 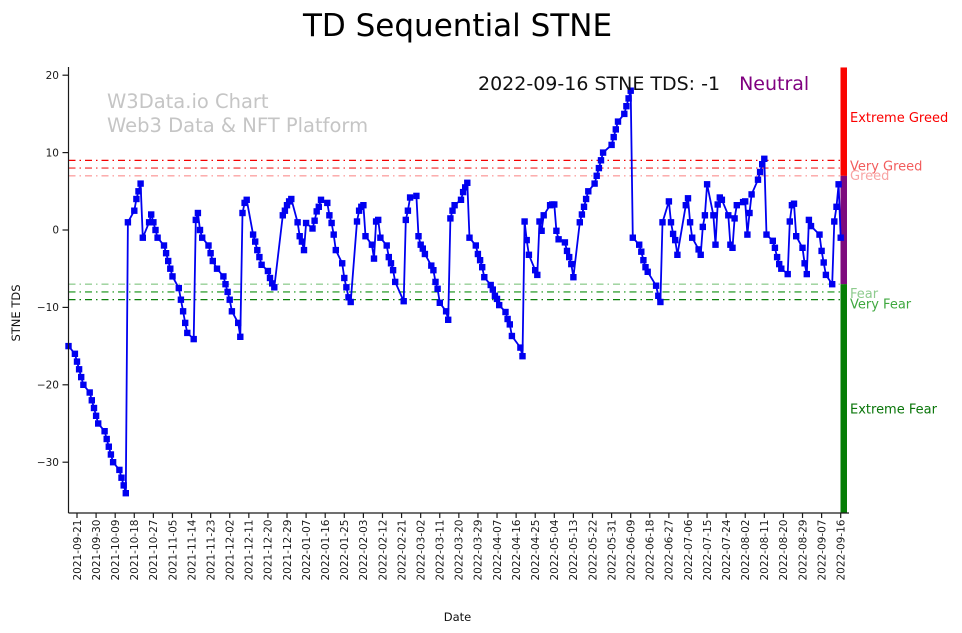 What do you see at coordinates (78, 550) in the screenshot?
I see `x-tick-label: 2021-09-21` at bounding box center [78, 550].